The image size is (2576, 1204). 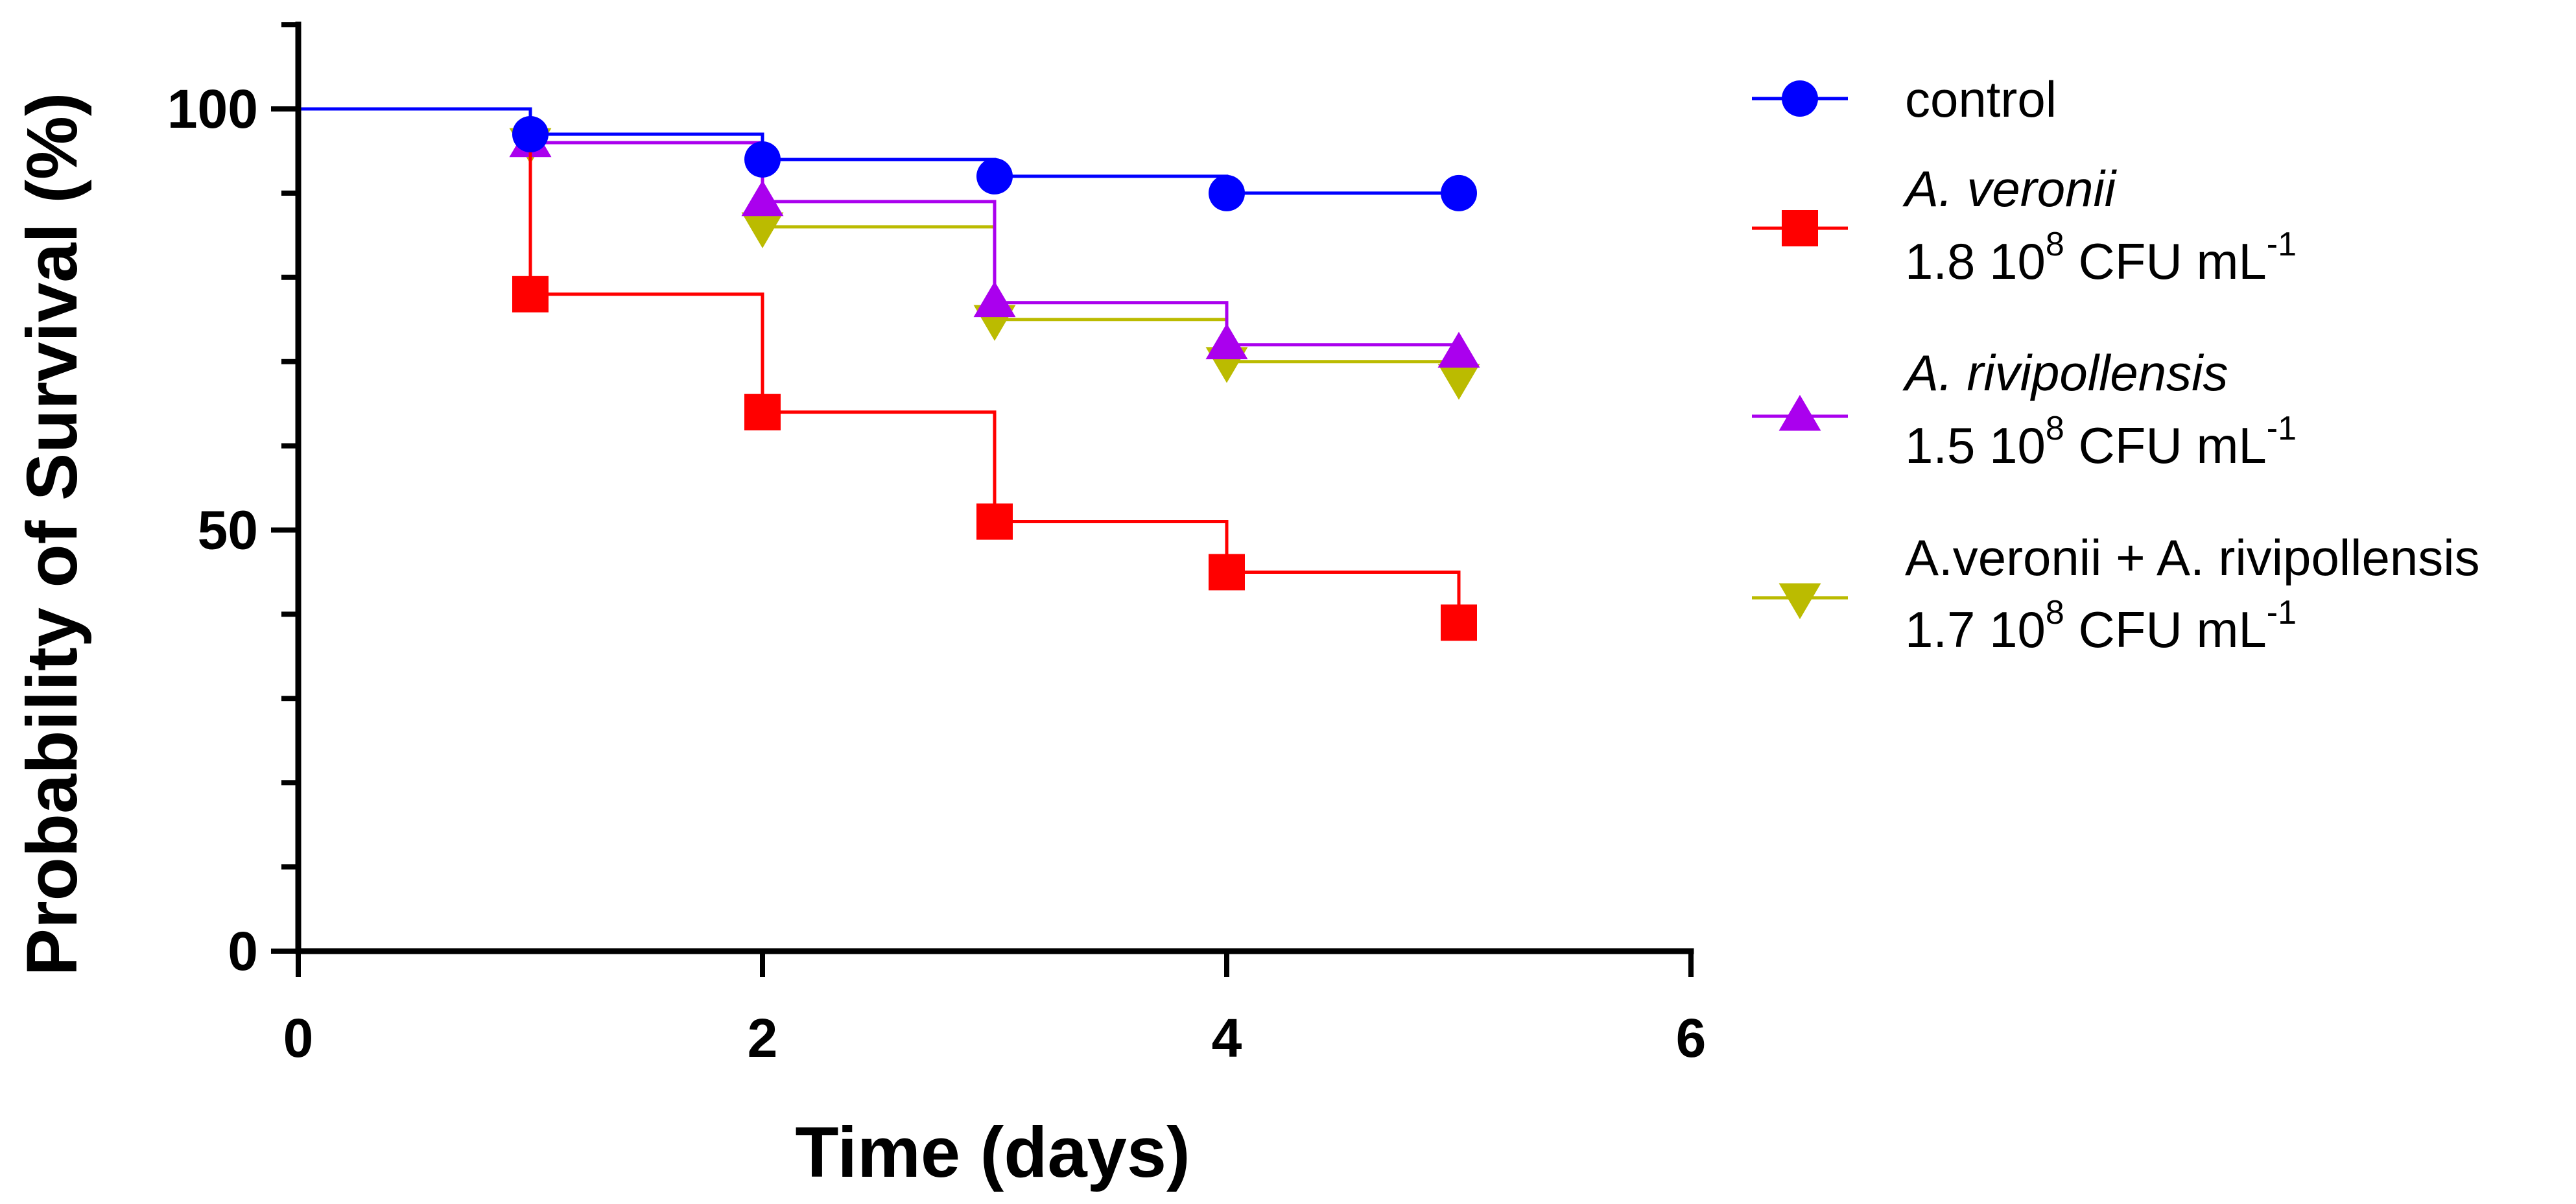 What do you see at coordinates (2024, 225) in the screenshot?
I see `legend-item: A. veronii 1.8 108 CFU mL-1` at bounding box center [2024, 225].